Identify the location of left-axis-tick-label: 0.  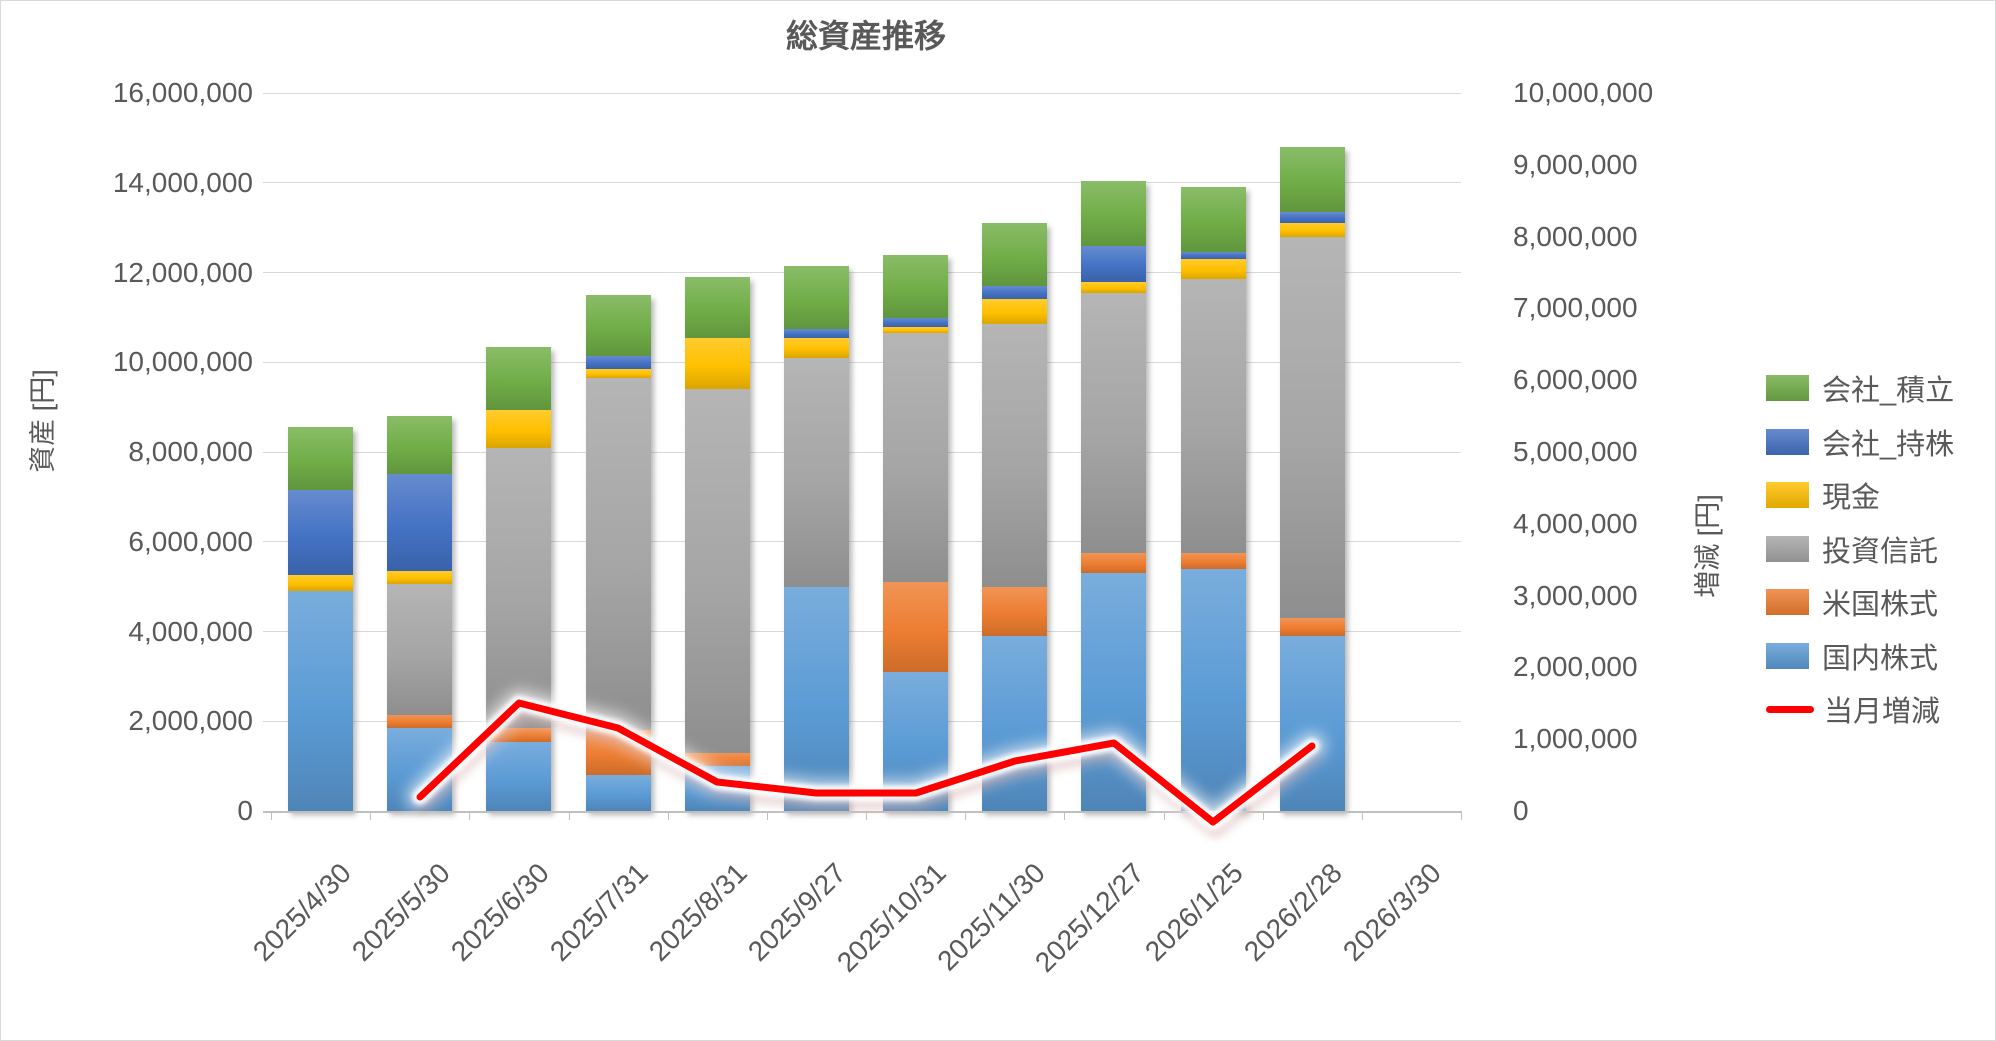
(245, 810).